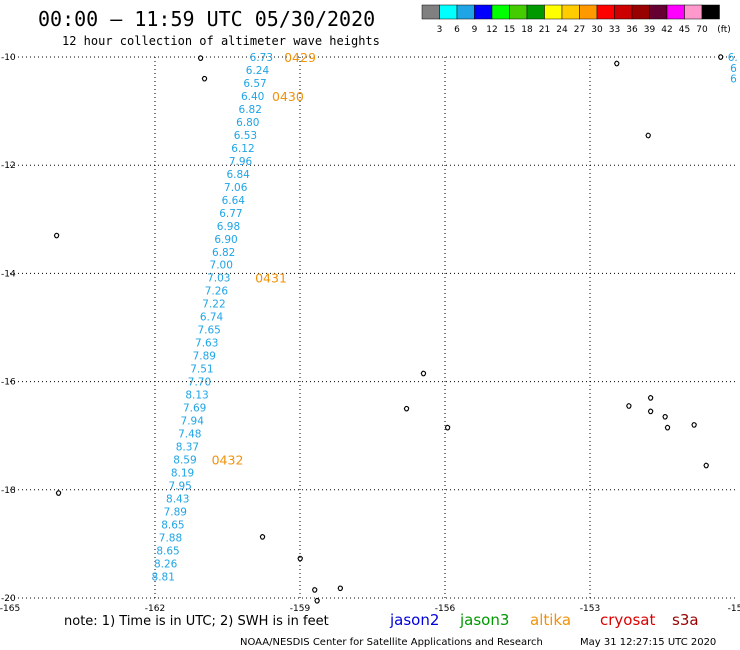 This screenshot has width=740, height=650. What do you see at coordinates (241, 162) in the screenshot?
I see `swh-value: 7.96` at bounding box center [241, 162].